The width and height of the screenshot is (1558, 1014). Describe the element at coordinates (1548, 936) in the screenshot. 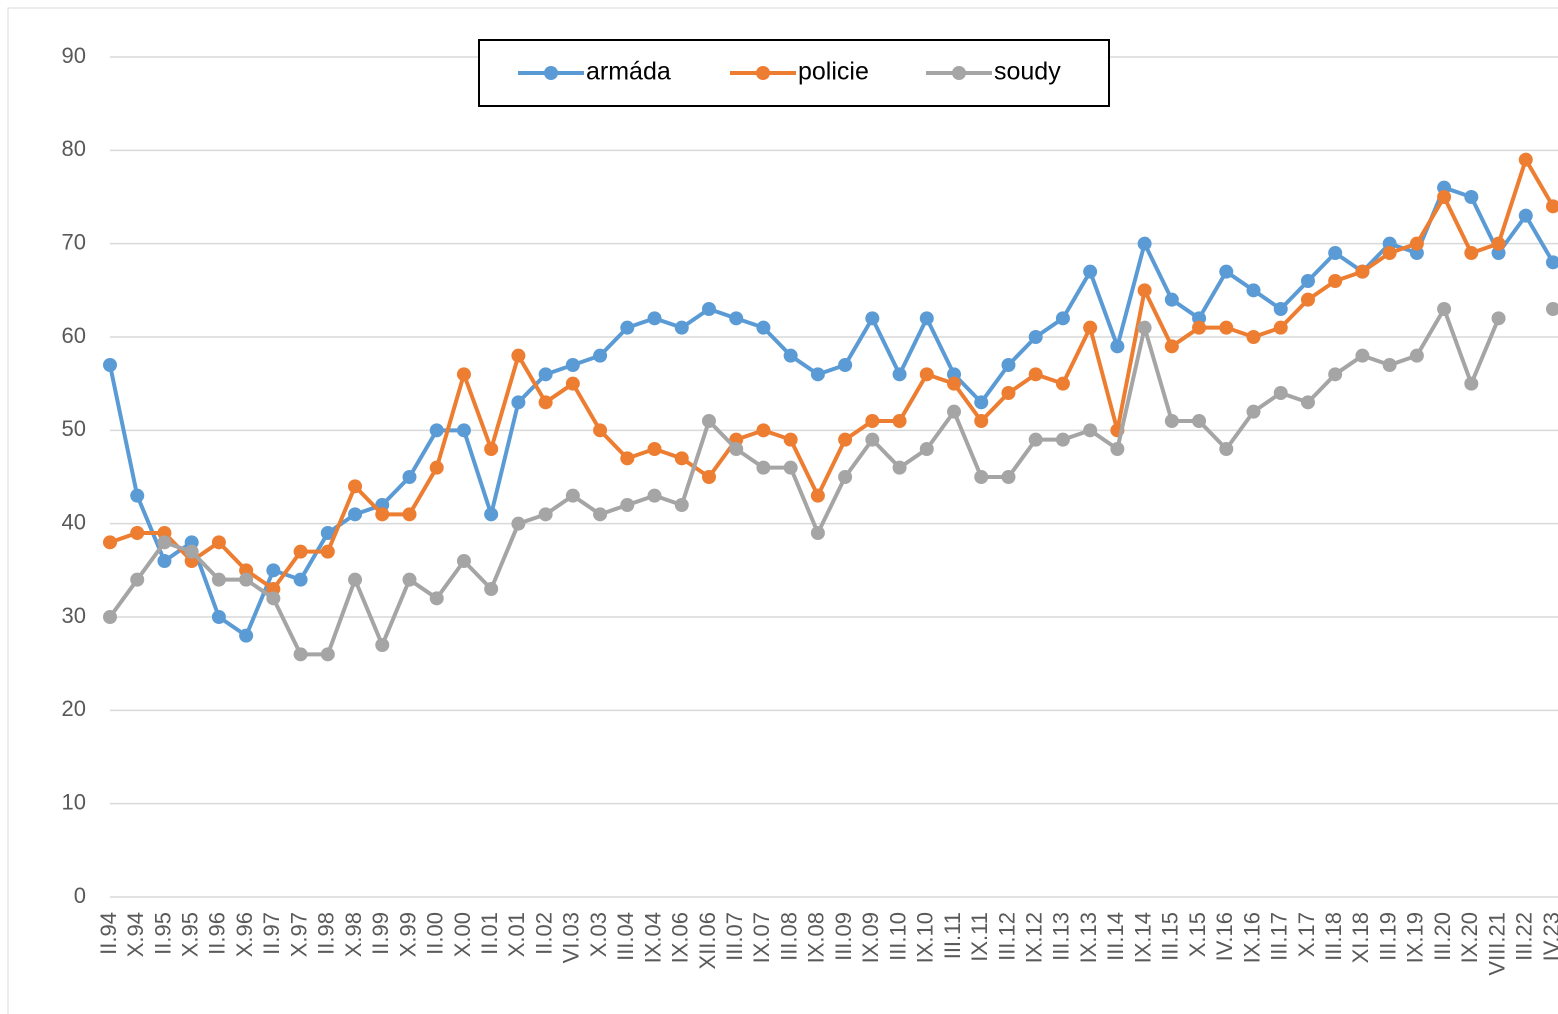

I see `x-tick-label: IV.23` at that location.